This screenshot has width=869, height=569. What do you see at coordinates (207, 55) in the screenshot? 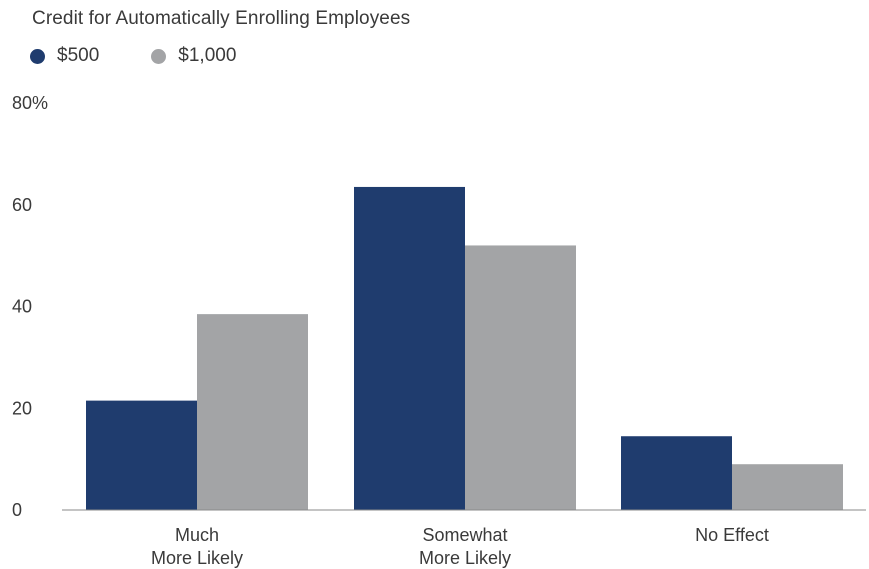
I see `legend-label-1000: $1,000` at bounding box center [207, 55].